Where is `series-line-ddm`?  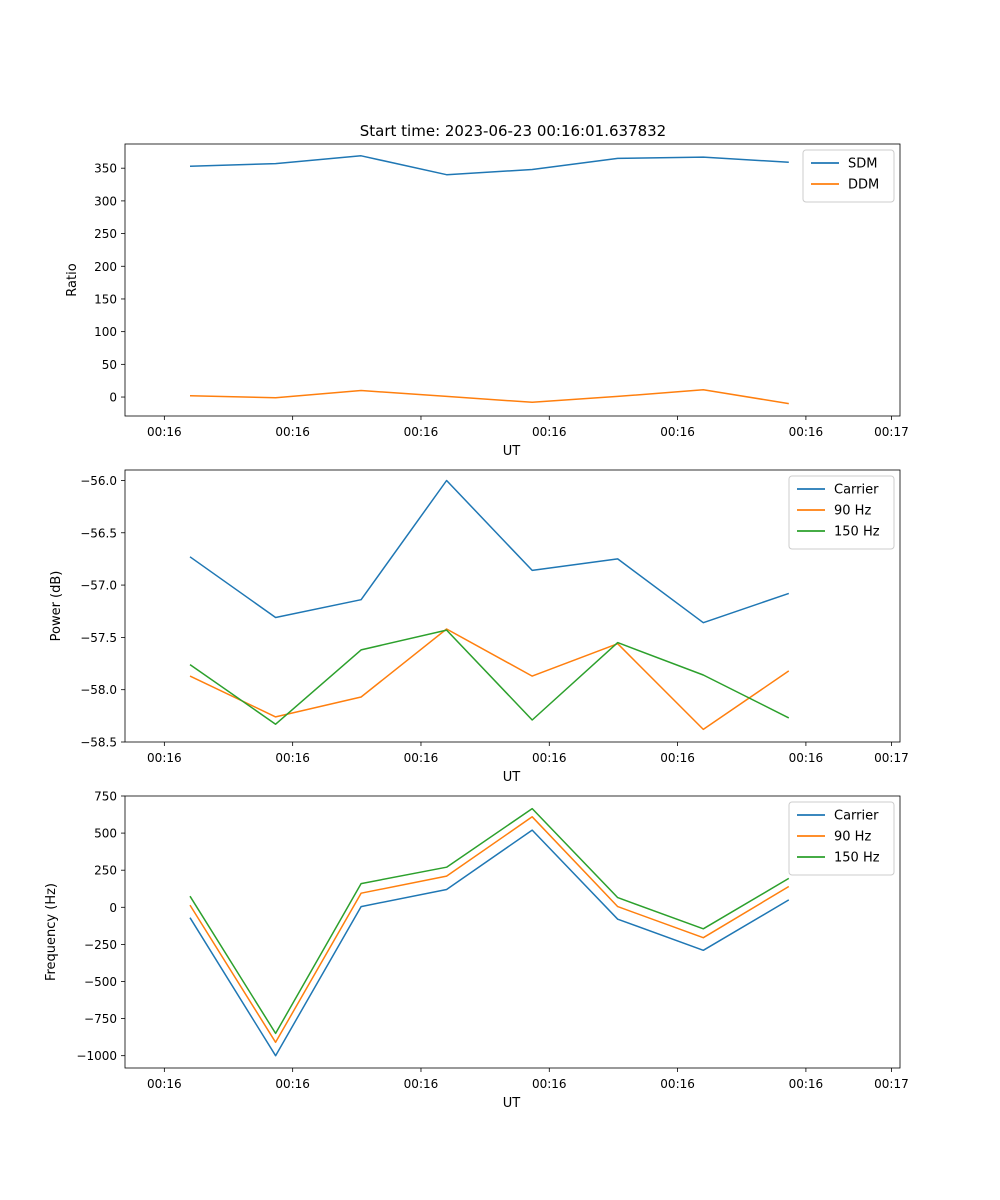
series-line-ddm is located at coordinates (489, 397).